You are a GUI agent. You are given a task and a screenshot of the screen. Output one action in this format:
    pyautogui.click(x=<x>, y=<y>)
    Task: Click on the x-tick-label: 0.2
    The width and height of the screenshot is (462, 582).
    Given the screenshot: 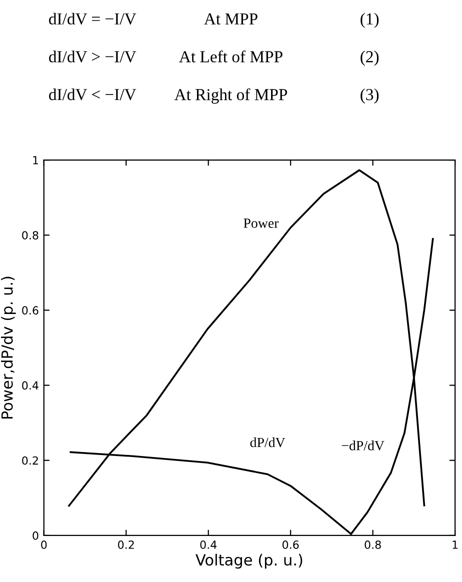 What is the action you would take?
    pyautogui.click(x=126, y=544)
    